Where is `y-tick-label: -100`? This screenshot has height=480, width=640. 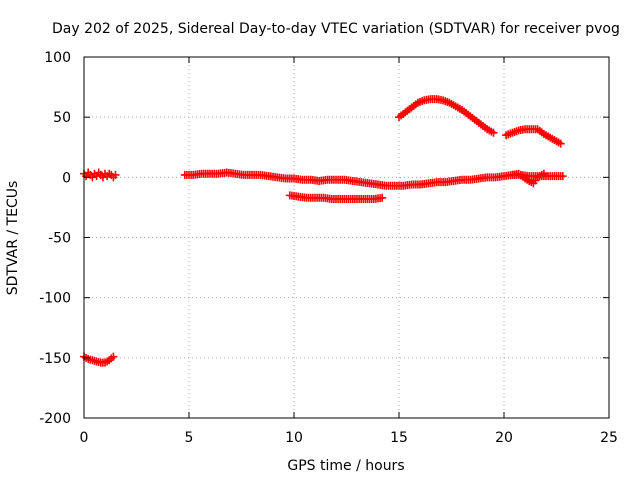
y-tick-label: -100 is located at coordinates (55, 299).